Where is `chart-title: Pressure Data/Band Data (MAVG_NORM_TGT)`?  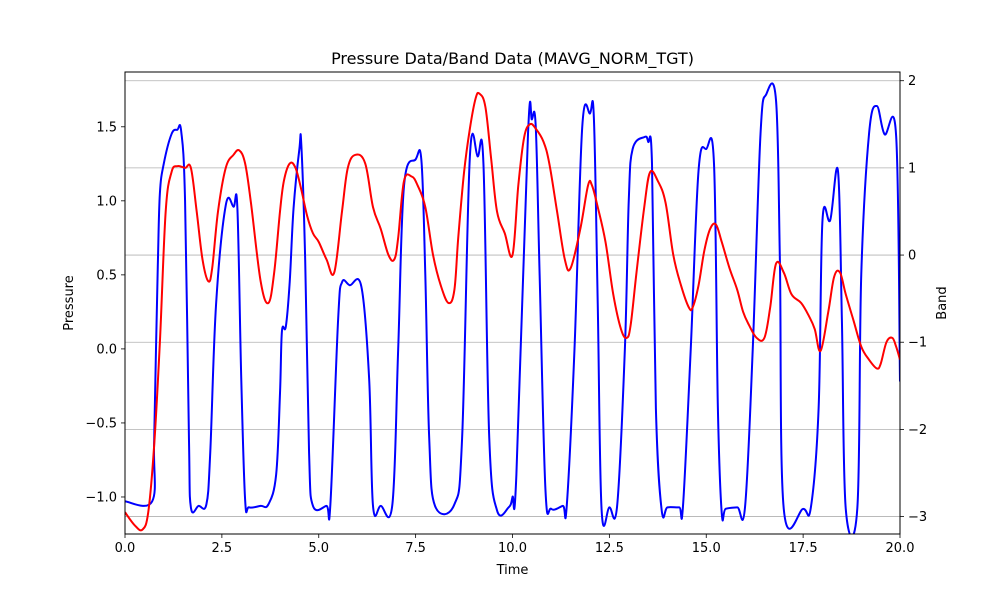 chart-title: Pressure Data/Band Data (MAVG_NORM_TGT) is located at coordinates (512, 59).